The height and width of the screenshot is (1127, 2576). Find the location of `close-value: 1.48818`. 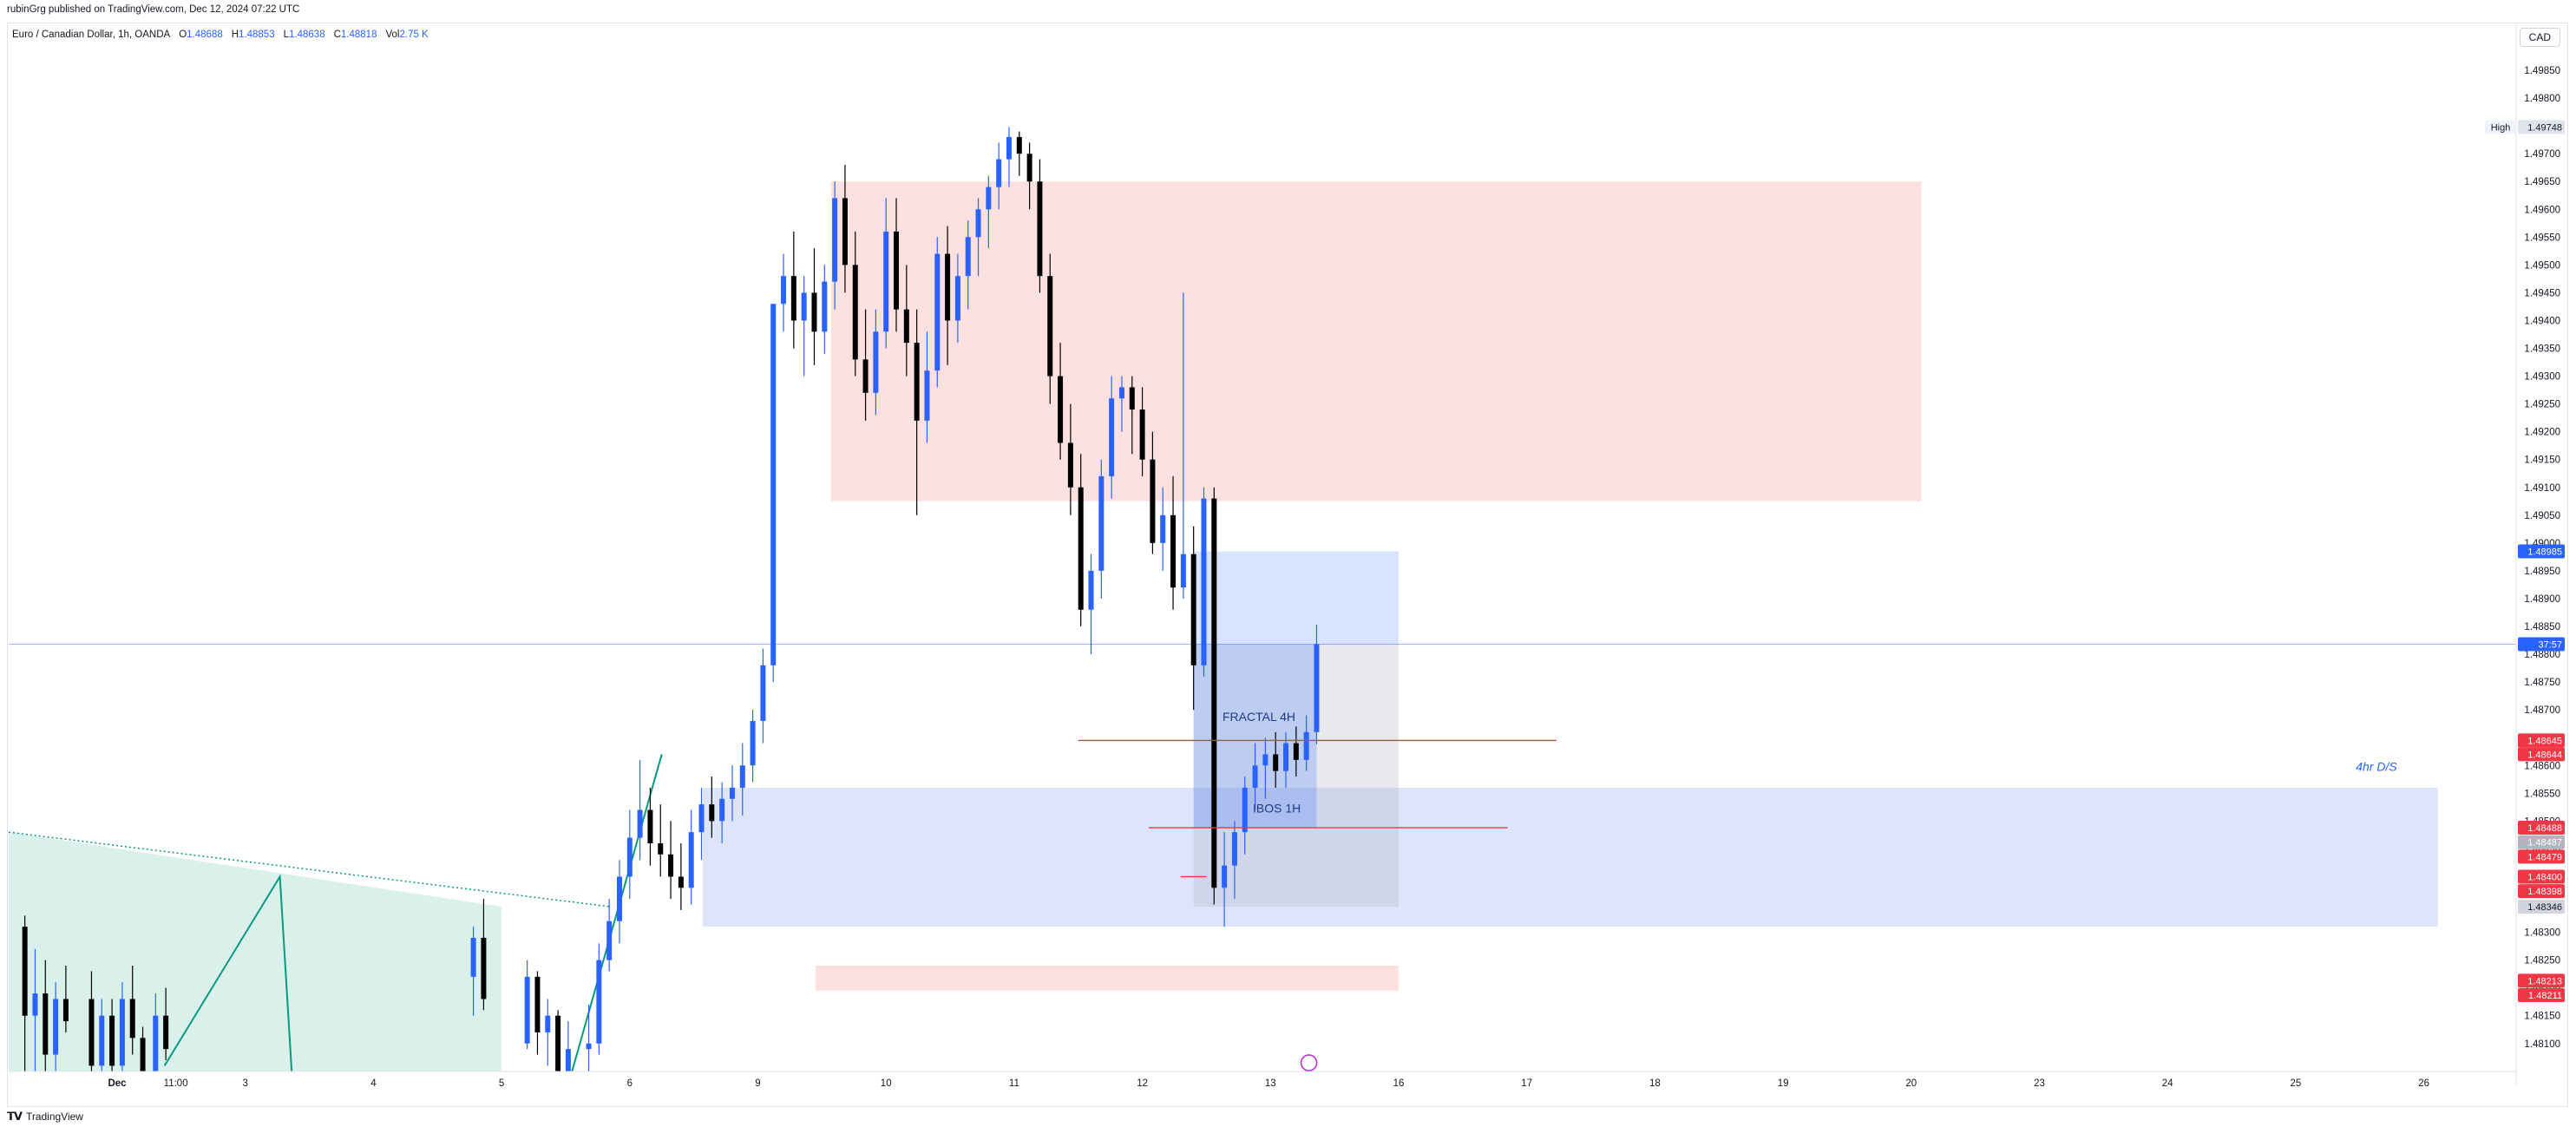

close-value: 1.48818 is located at coordinates (358, 35).